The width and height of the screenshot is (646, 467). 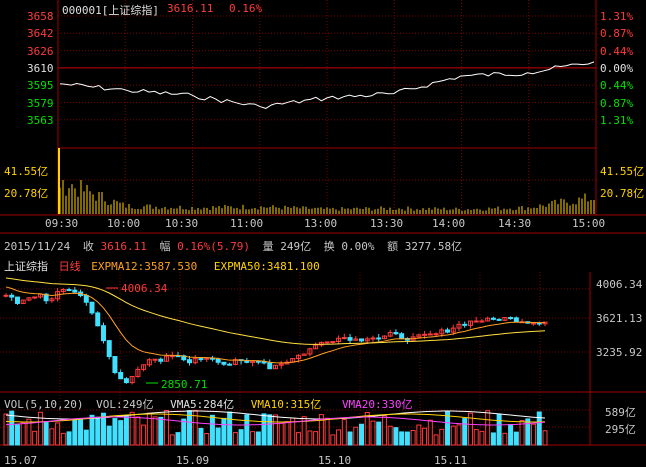 I want to click on pct-label: 0.00%, so click(x=617, y=68).